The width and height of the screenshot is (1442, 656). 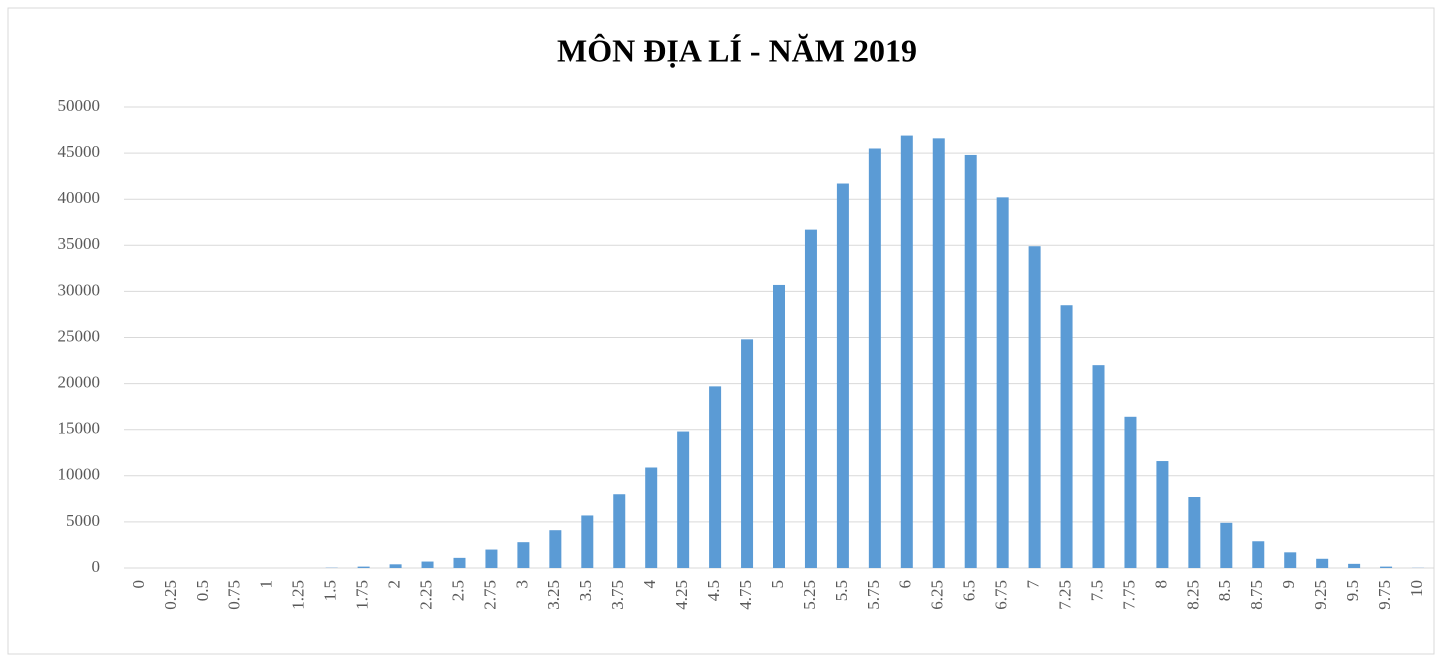 I want to click on x-tick-label: 3.75, so click(x=617, y=595).